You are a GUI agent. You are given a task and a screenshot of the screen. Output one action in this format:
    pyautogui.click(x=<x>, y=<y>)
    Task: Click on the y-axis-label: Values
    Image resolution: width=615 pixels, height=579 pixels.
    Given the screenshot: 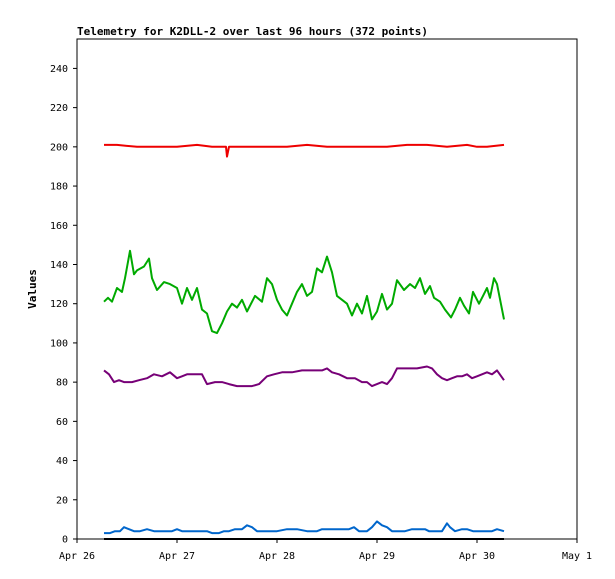 What is the action you would take?
    pyautogui.click(x=32, y=289)
    